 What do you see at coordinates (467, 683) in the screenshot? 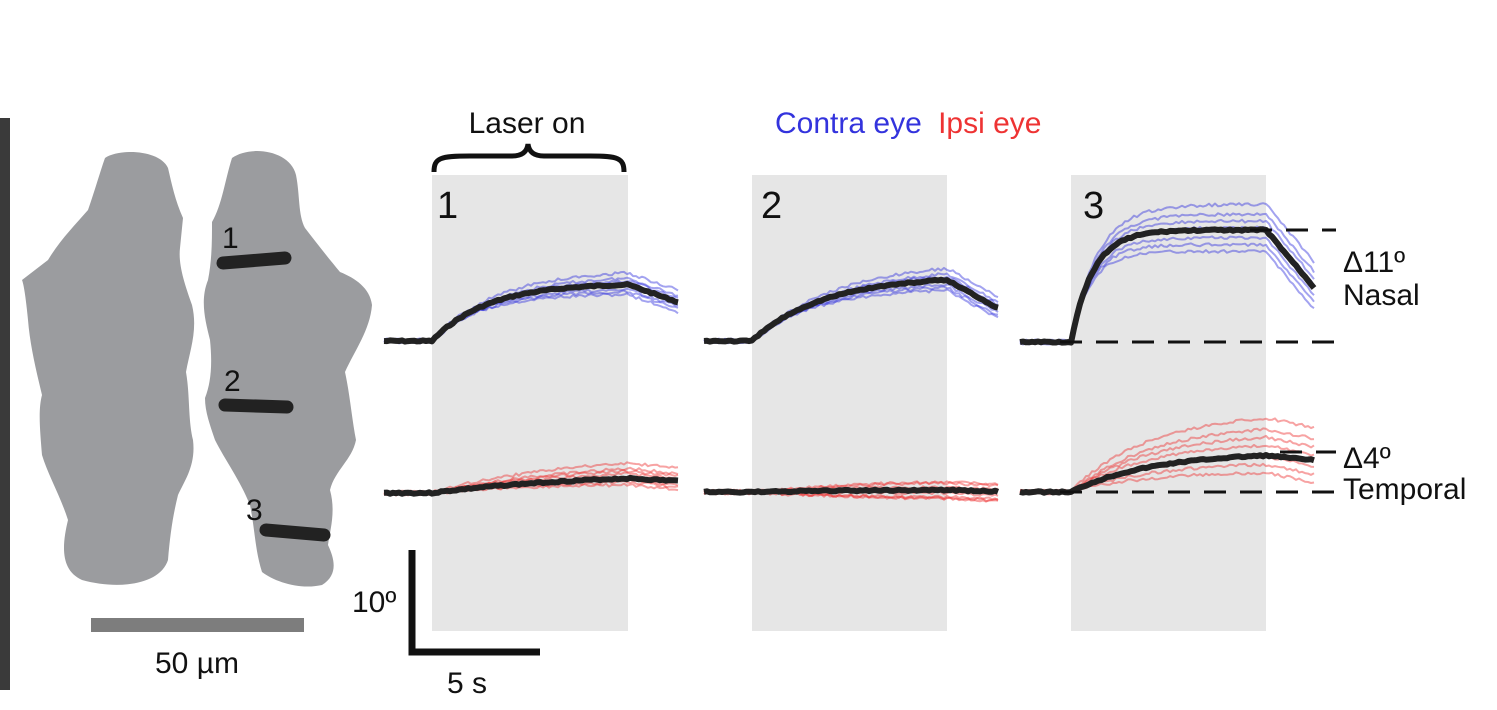
I see `horizontal-scalebar-label: 5 s` at bounding box center [467, 683].